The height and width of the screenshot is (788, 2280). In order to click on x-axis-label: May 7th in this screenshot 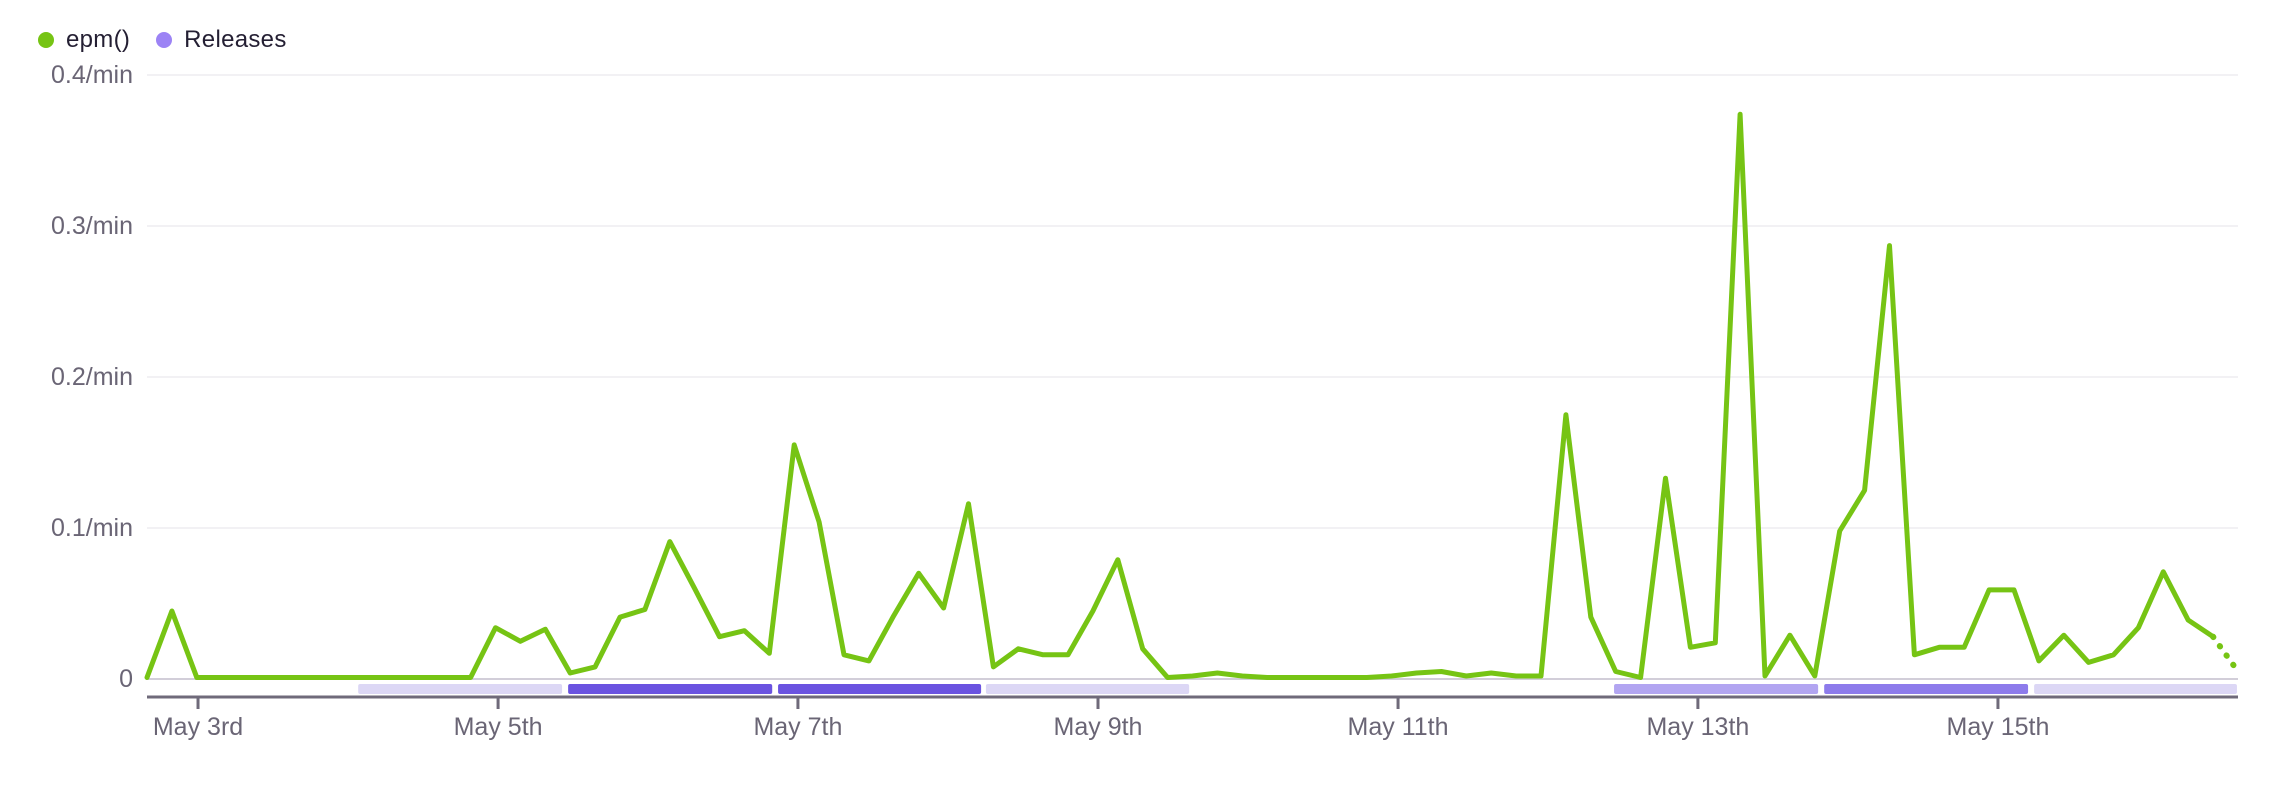, I will do `click(798, 727)`.